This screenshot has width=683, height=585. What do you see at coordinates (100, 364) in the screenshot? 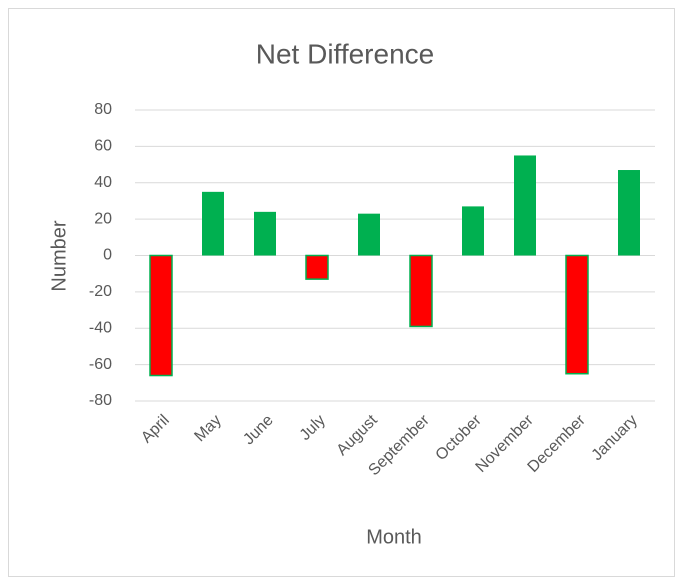
I see `y-tick-label: -60` at bounding box center [100, 364].